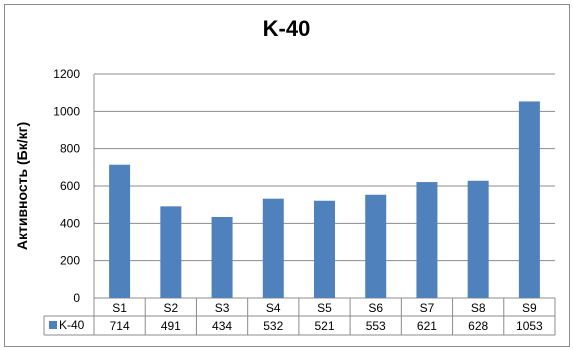 This screenshot has width=573, height=350. What do you see at coordinates (120, 231) in the screenshot?
I see `bar-S1` at bounding box center [120, 231].